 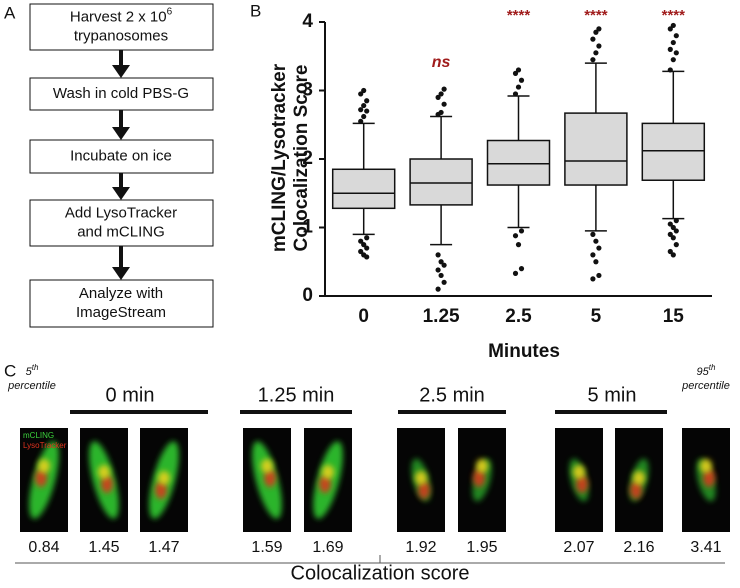 I want to click on y-axis-label-line: mCLING/Lysotracker, so click(x=279, y=157).